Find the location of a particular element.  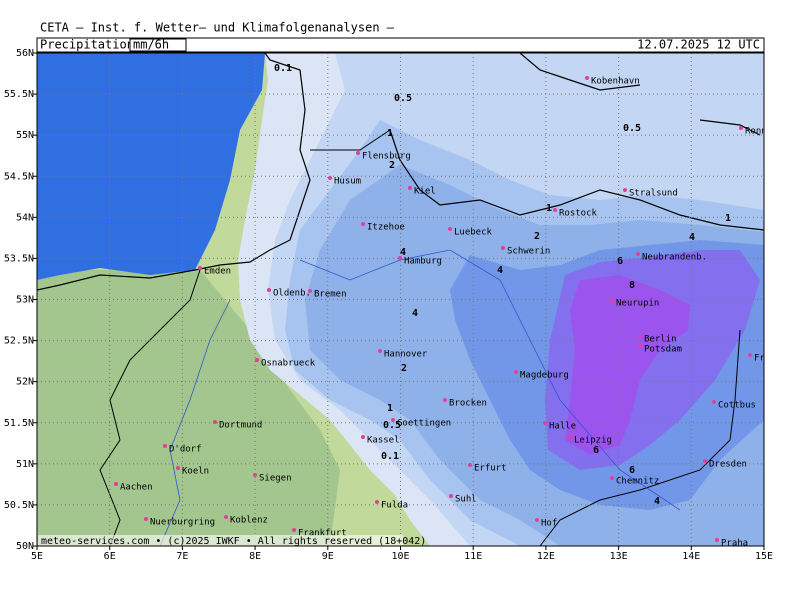

city-label: Oldenb. is located at coordinates (292, 294).